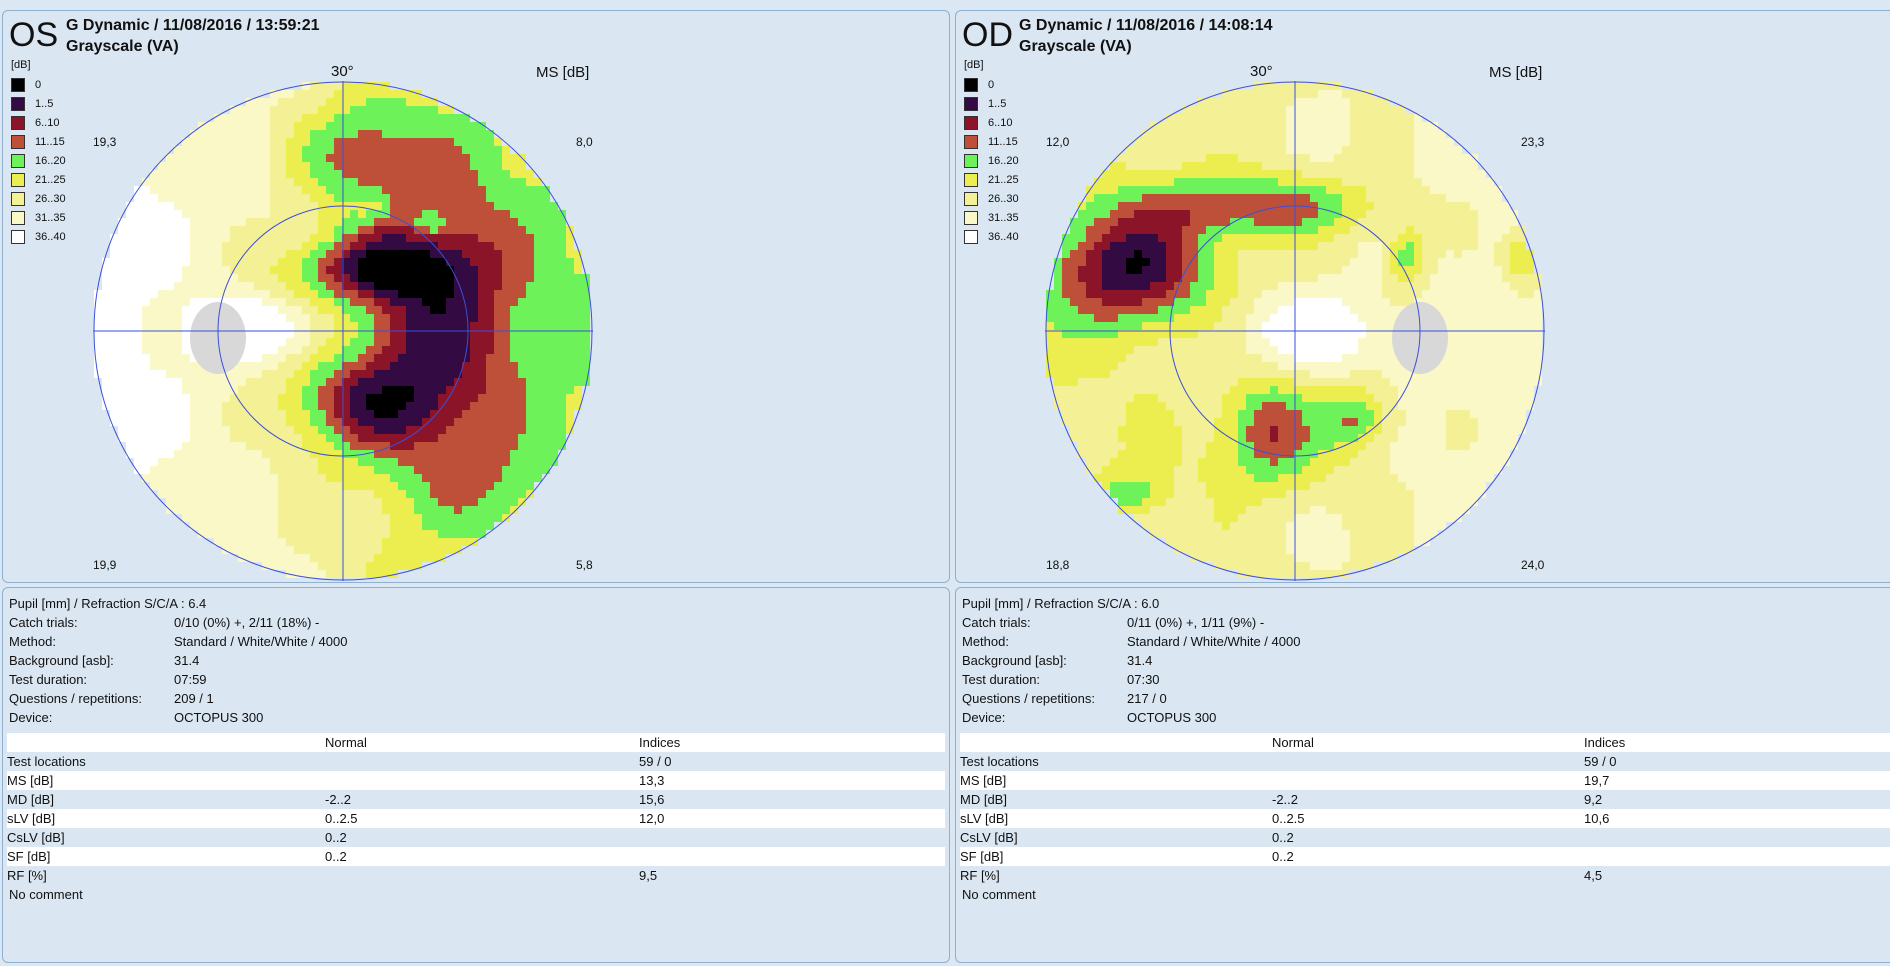 This screenshot has height=966, width=1890. I want to click on legend-item: 31..35, so click(991, 217).